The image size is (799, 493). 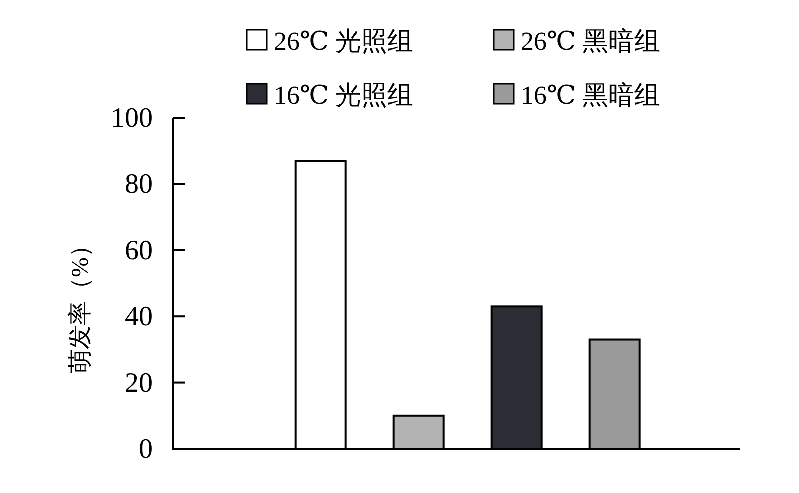 I want to click on legend-label: 16℃ 黑暗组, so click(x=591, y=95).